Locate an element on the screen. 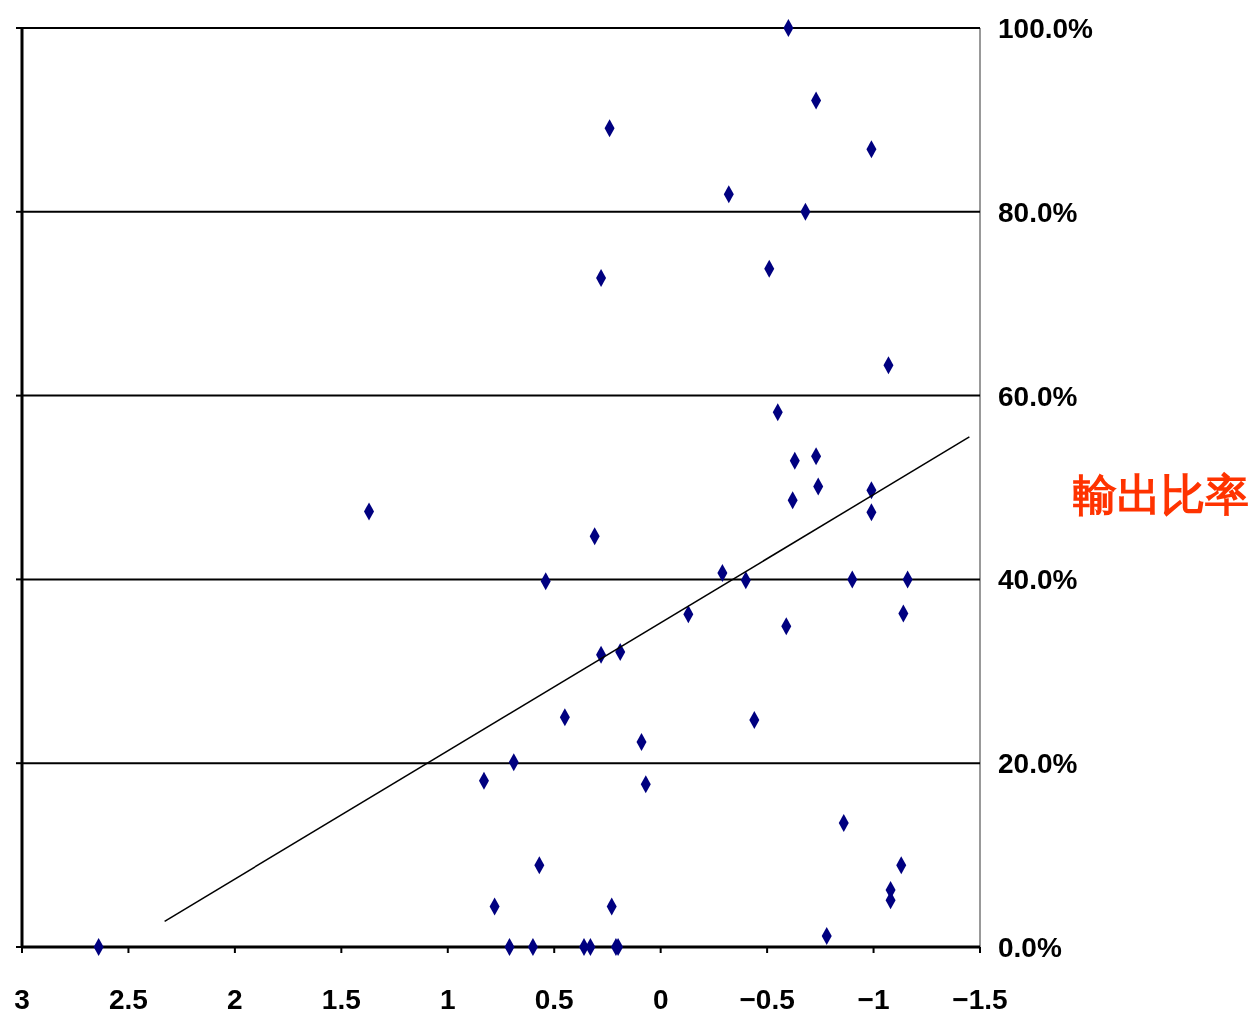 Image resolution: width=1257 pixels, height=1018 pixels. x-tick-label: −1 is located at coordinates (873, 999).